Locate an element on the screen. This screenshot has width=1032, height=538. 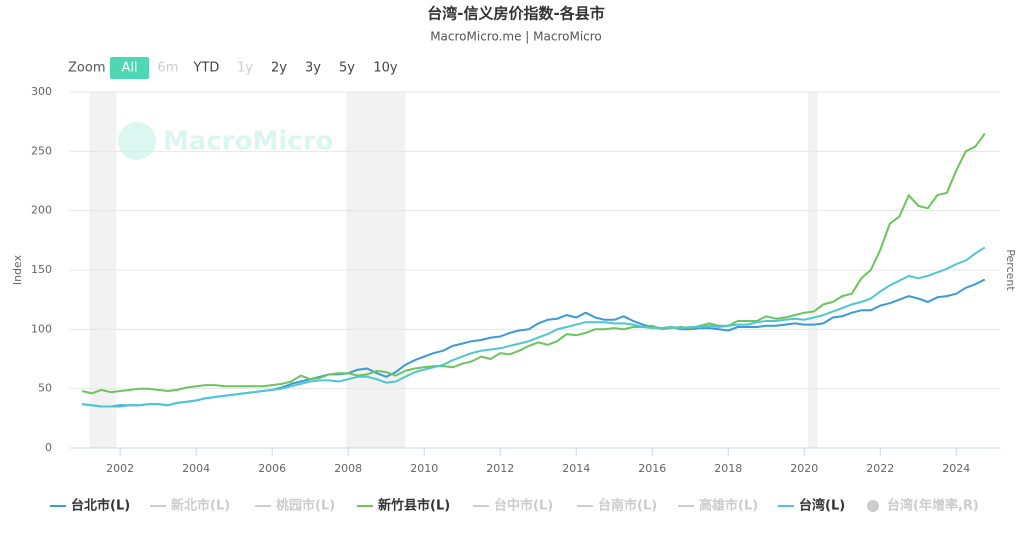
y-tick-label: 0 is located at coordinates (48, 447).